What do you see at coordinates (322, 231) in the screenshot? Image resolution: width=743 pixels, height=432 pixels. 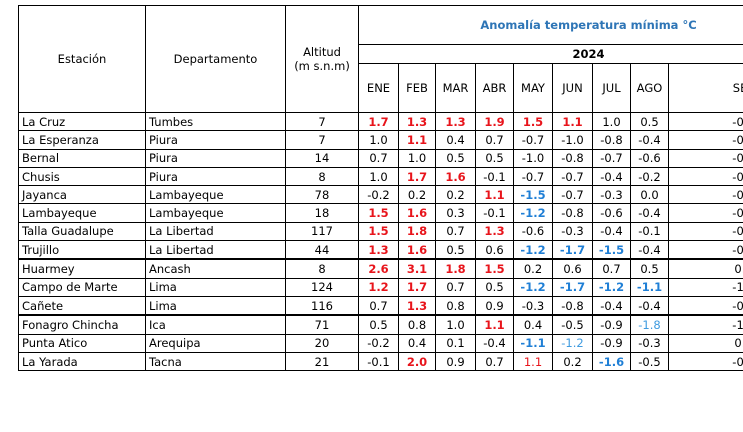 I see `altitude-cell: 117` at bounding box center [322, 231].